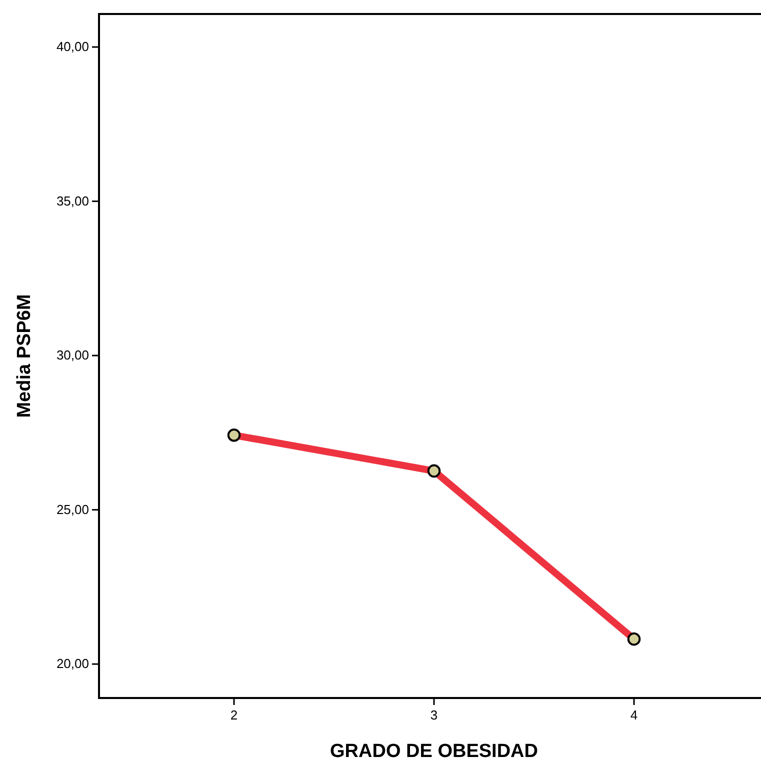 The height and width of the screenshot is (763, 761). Describe the element at coordinates (72, 509) in the screenshot. I see `y-tick-label: 25,00` at that location.